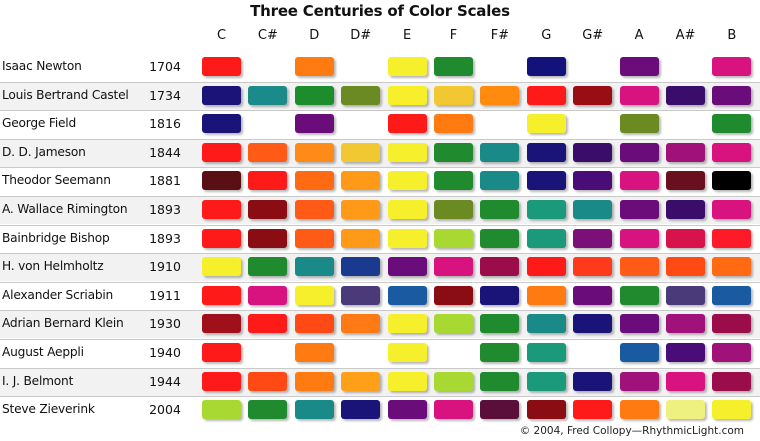  I want to click on scale-year: 1704, so click(165, 66).